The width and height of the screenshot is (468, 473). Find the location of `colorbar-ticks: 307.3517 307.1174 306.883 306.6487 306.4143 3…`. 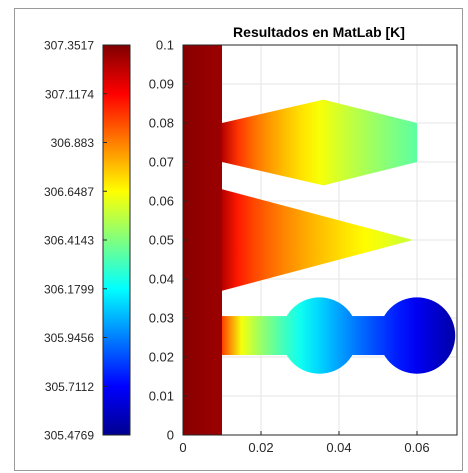

colorbar-ticks: 307.3517 307.1174 306.883 306.6487 306.4143 3… is located at coordinates (75, 241).